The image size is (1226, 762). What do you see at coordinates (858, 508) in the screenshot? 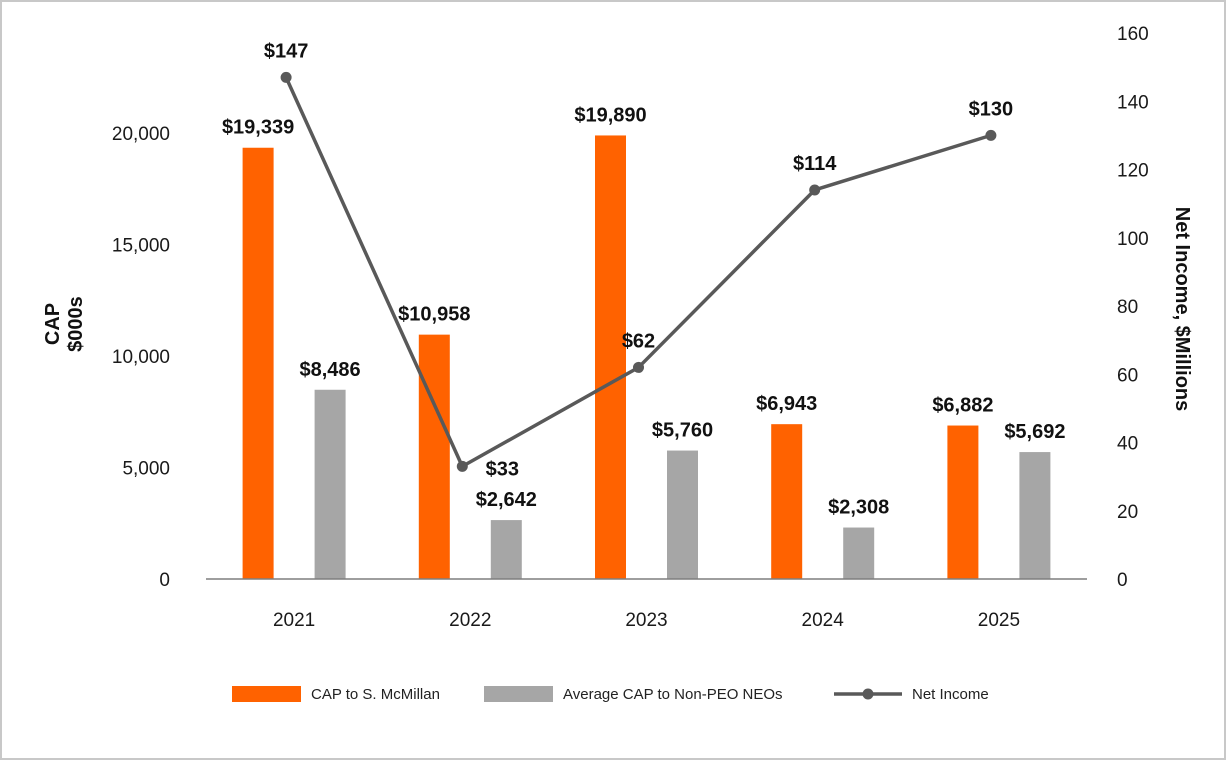
I see `bar-data-label: $2,308` at bounding box center [858, 508].